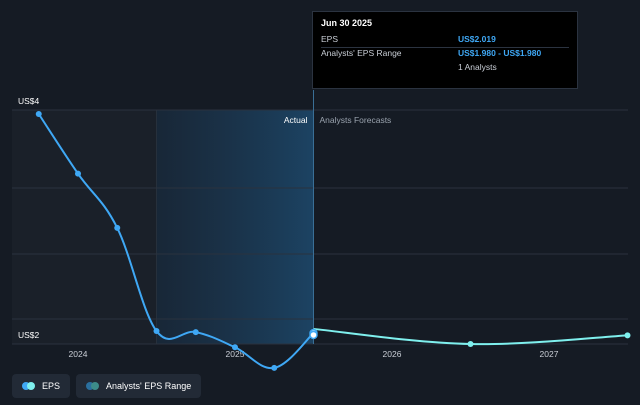  Describe the element at coordinates (26, 386) in the screenshot. I see `legend-dot-eps-a` at that location.